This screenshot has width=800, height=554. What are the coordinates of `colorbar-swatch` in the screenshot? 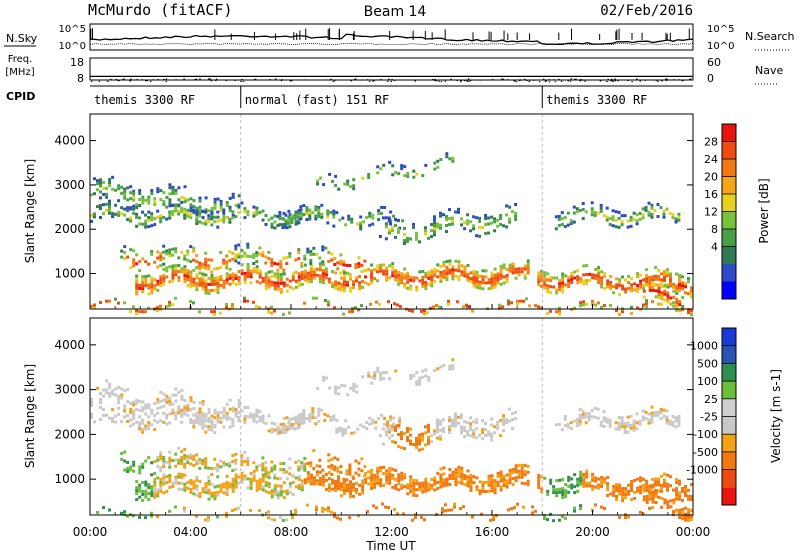 It's located at (729, 337).